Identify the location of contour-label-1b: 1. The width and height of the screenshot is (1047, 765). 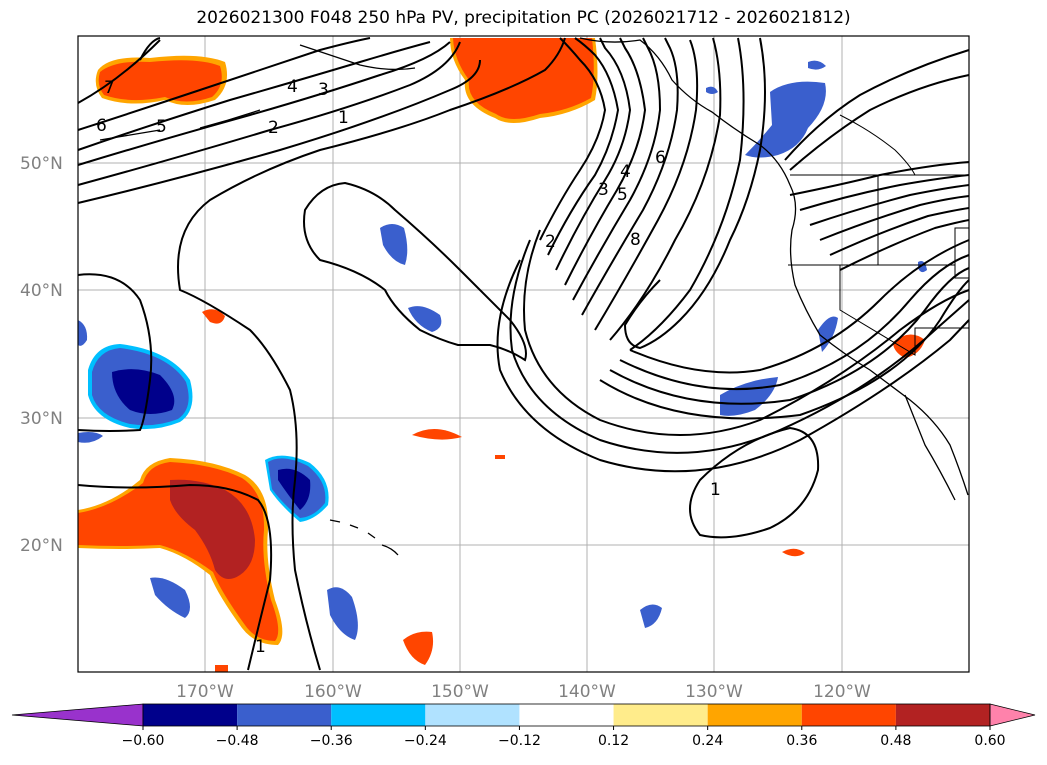
(715, 490).